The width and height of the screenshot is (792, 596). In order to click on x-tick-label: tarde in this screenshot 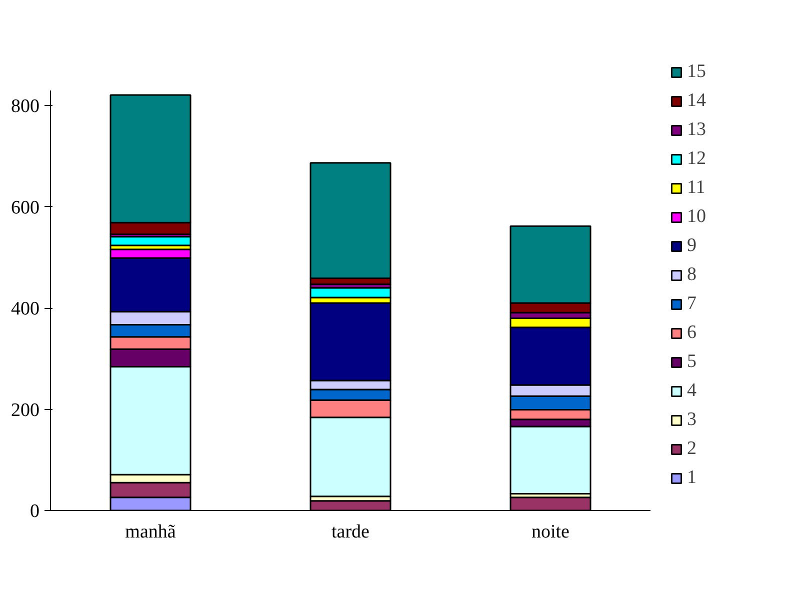, I will do `click(351, 532)`.